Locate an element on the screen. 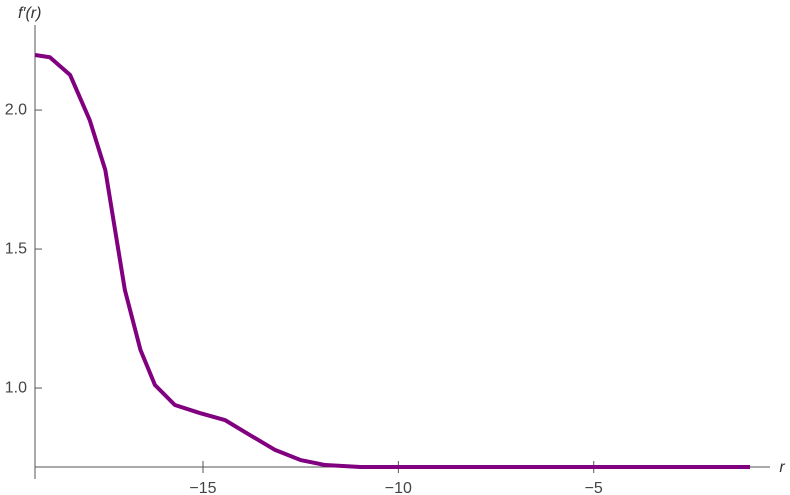 The height and width of the screenshot is (495, 790). x-tick-label: −5 is located at coordinates (594, 487).